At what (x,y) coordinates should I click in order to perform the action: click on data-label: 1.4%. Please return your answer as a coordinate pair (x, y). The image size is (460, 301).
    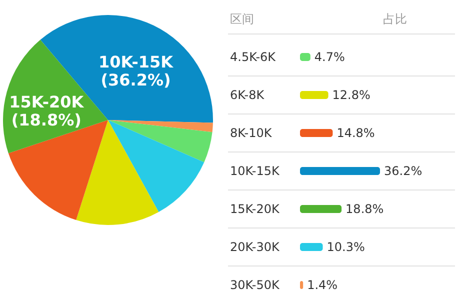
    Looking at the image, I should click on (322, 285).